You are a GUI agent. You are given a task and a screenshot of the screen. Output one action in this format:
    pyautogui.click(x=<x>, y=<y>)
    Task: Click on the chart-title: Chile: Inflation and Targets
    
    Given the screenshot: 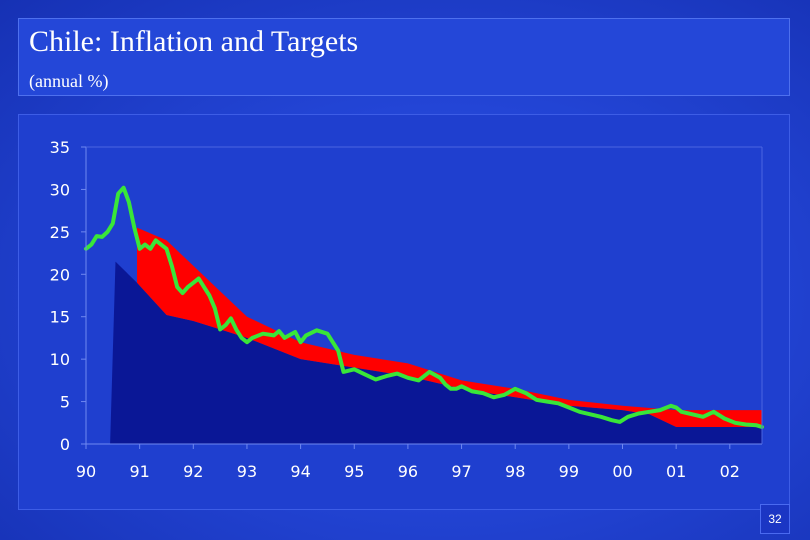 What is the action you would take?
    pyautogui.click(x=194, y=41)
    